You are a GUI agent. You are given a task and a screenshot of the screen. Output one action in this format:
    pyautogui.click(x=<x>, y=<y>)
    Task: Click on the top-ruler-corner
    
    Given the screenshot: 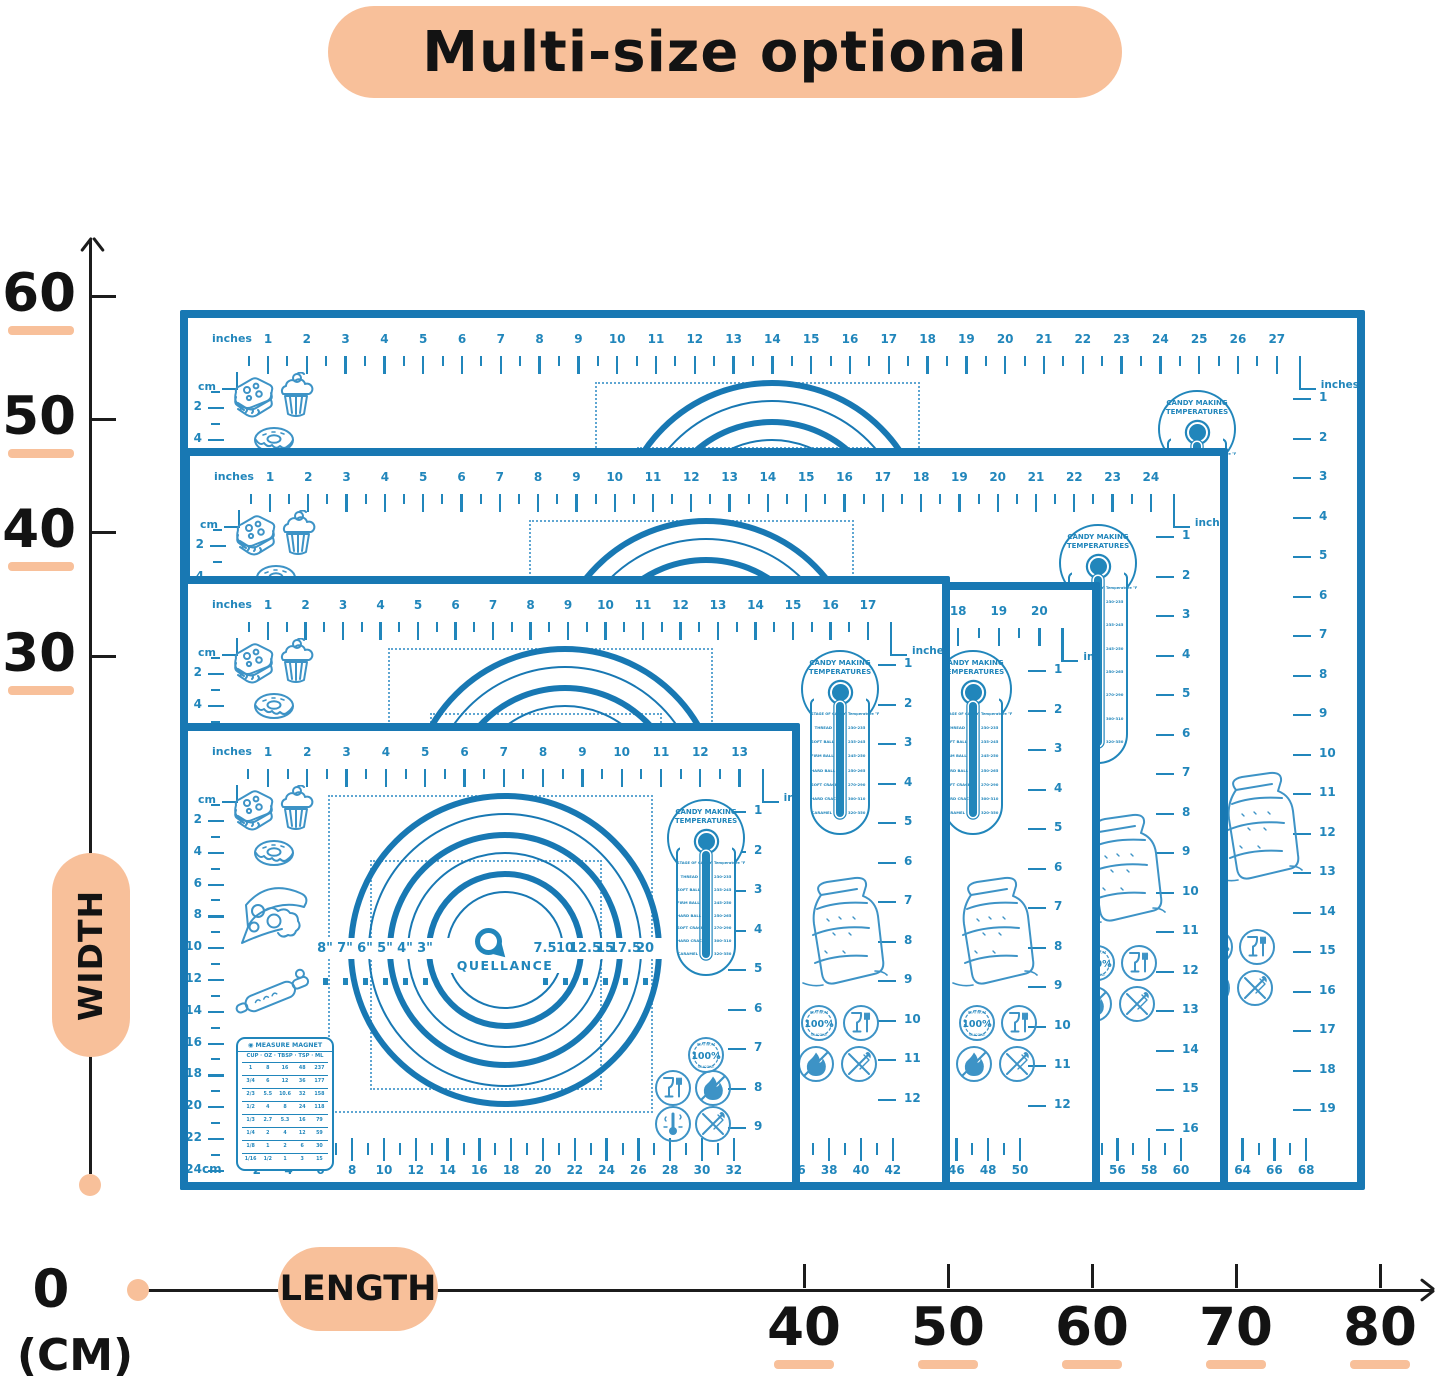 What is the action you would take?
    pyautogui.click(x=762, y=786)
    